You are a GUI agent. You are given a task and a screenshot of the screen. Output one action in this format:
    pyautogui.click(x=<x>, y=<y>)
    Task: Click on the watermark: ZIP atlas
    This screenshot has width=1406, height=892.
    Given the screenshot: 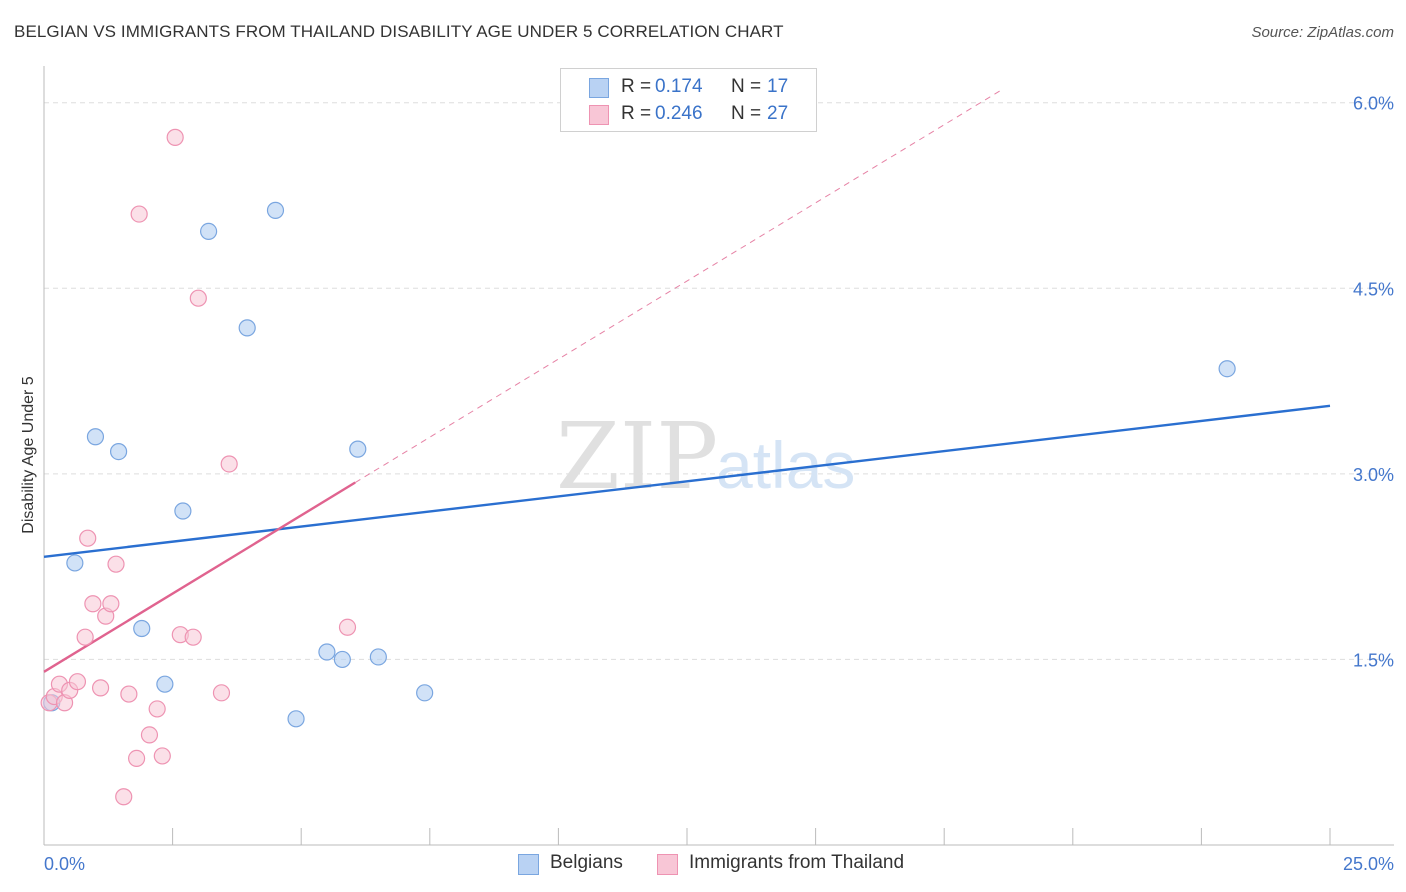 What is the action you would take?
    pyautogui.click(x=705, y=456)
    